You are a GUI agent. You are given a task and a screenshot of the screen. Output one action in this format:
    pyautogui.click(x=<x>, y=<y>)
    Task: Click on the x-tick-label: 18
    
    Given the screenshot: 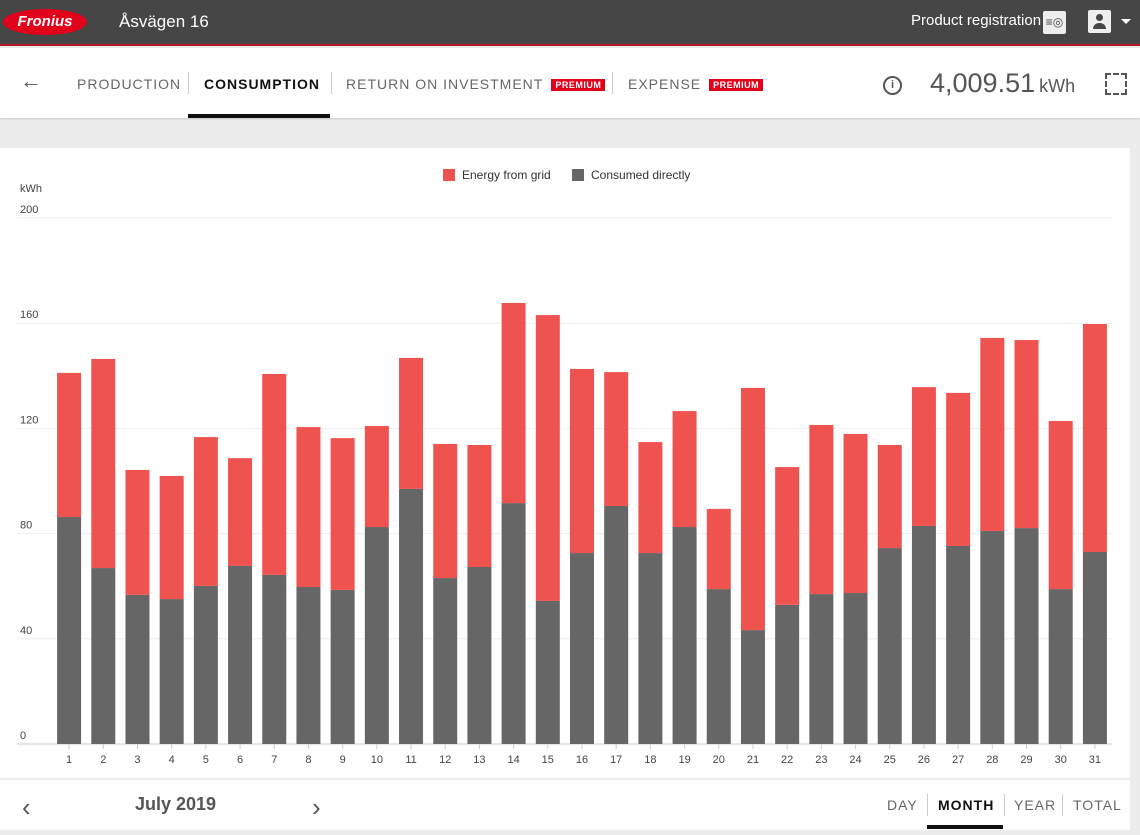 What is the action you would take?
    pyautogui.click(x=650, y=760)
    